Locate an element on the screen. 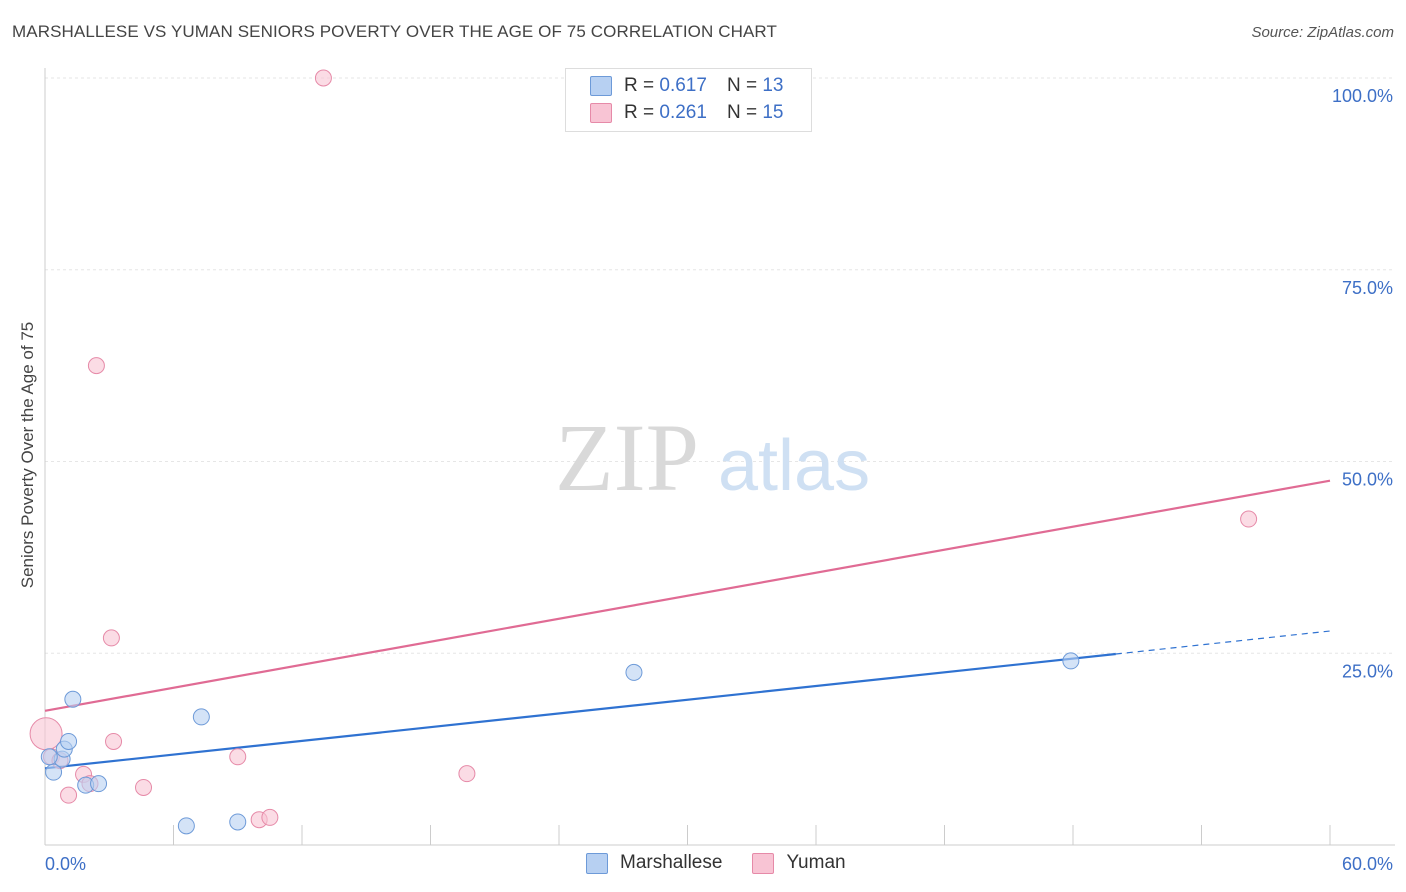  legend-label-marshallese: Marshallese is located at coordinates (671, 862).